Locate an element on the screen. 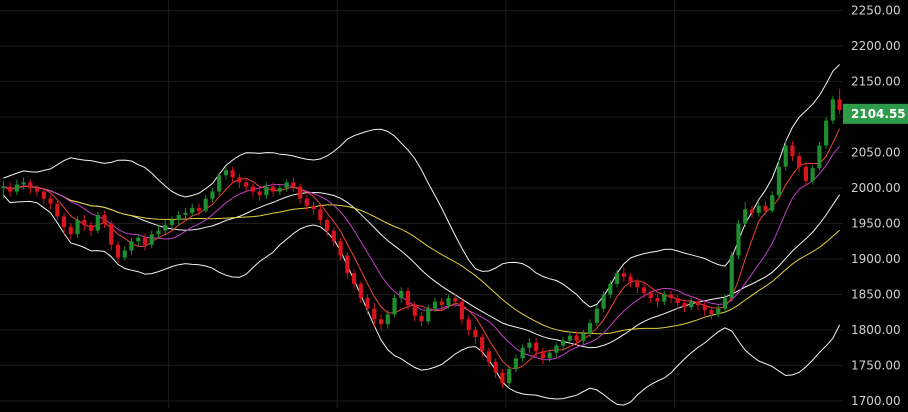 This screenshot has height=412, width=908. y-tick-label: 1700.00 is located at coordinates (876, 401).